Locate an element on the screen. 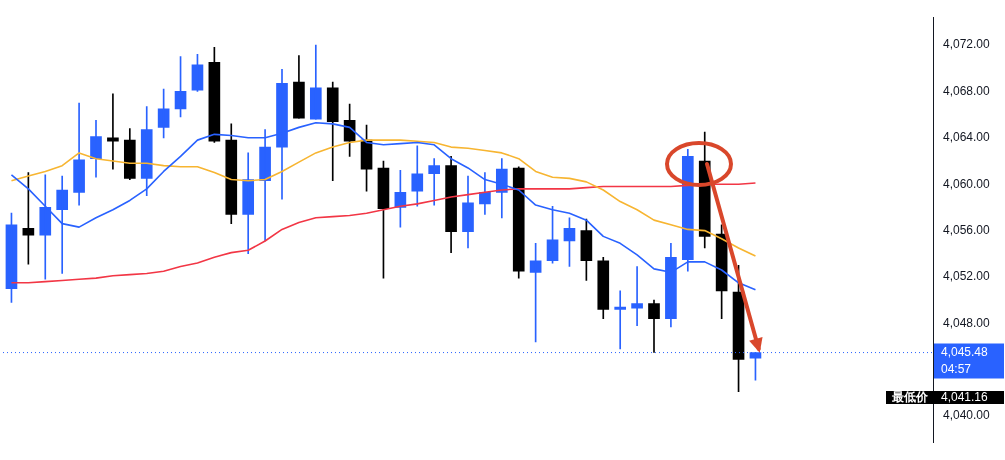 This screenshot has width=1005, height=460. text: 04:57 is located at coordinates (956, 368).